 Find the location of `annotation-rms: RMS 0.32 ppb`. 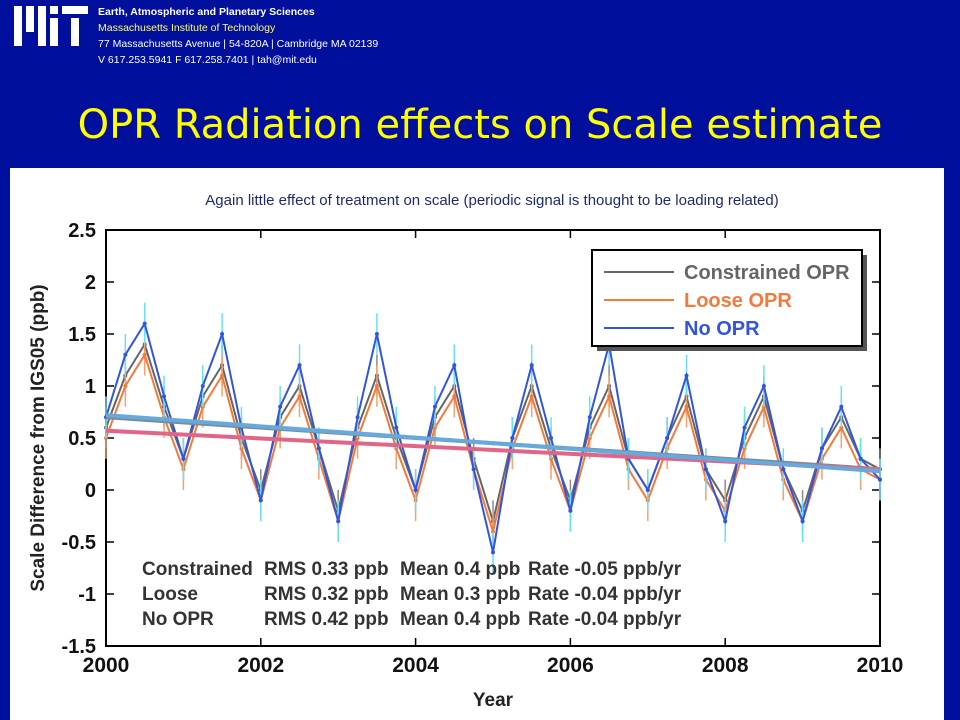

annotation-rms: RMS 0.32 ppb is located at coordinates (326, 594).